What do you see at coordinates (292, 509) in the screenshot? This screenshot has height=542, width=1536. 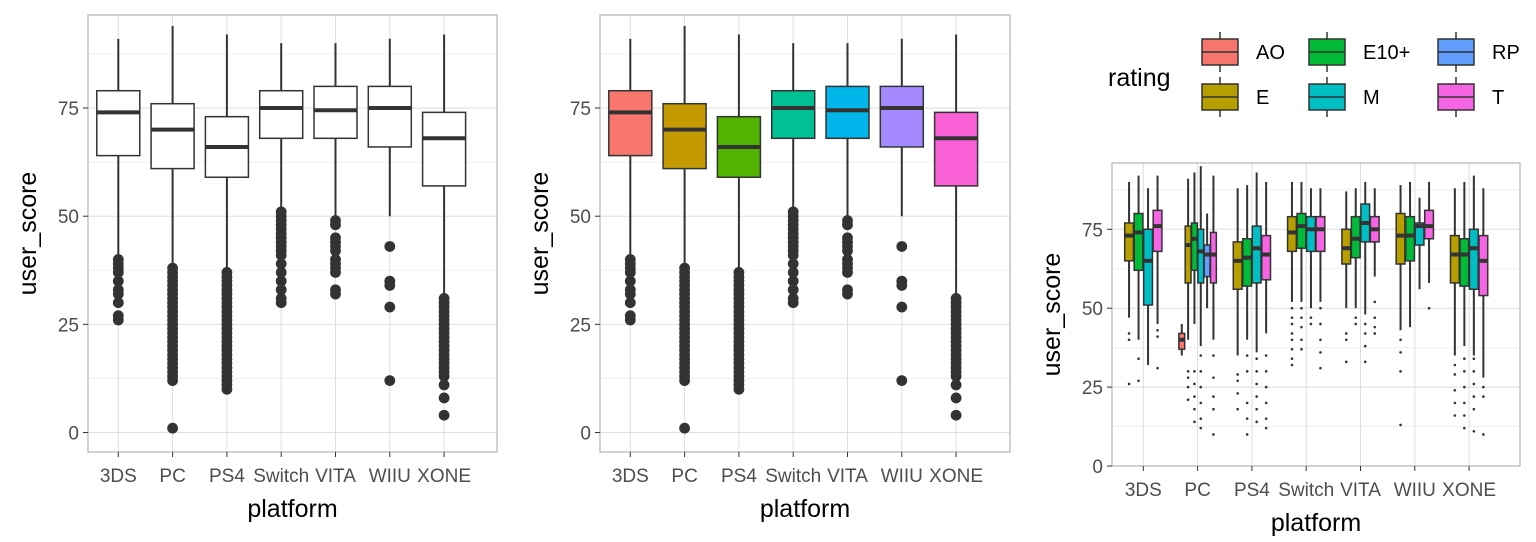 I see `x-axis-title: platform` at bounding box center [292, 509].